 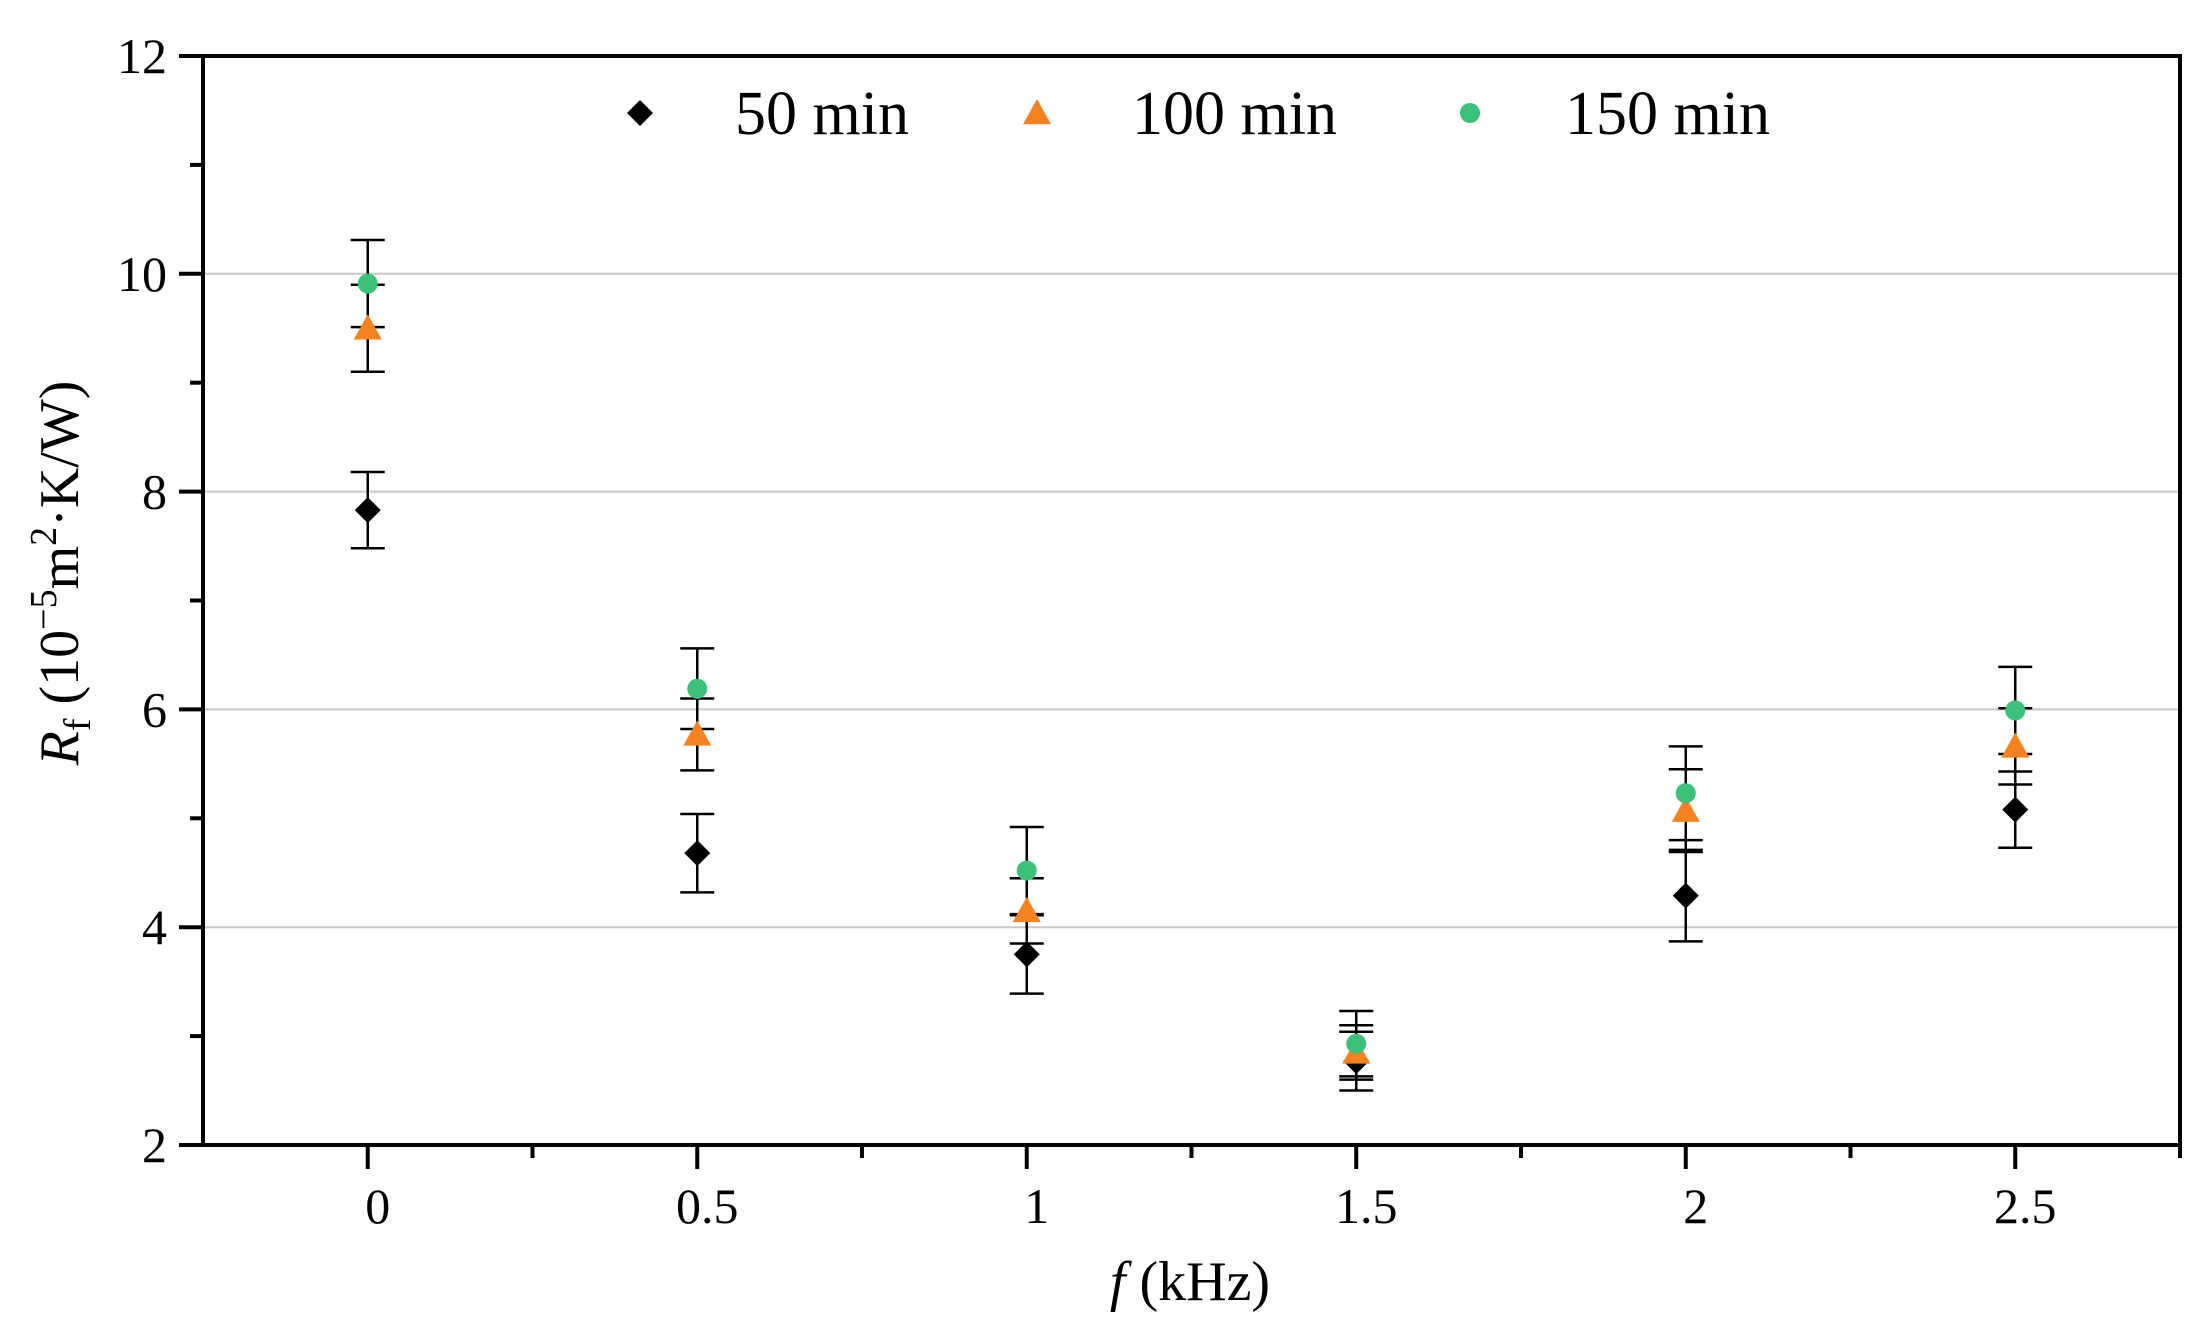 I want to click on x-tick-label: 2, so click(x=1695, y=1206).